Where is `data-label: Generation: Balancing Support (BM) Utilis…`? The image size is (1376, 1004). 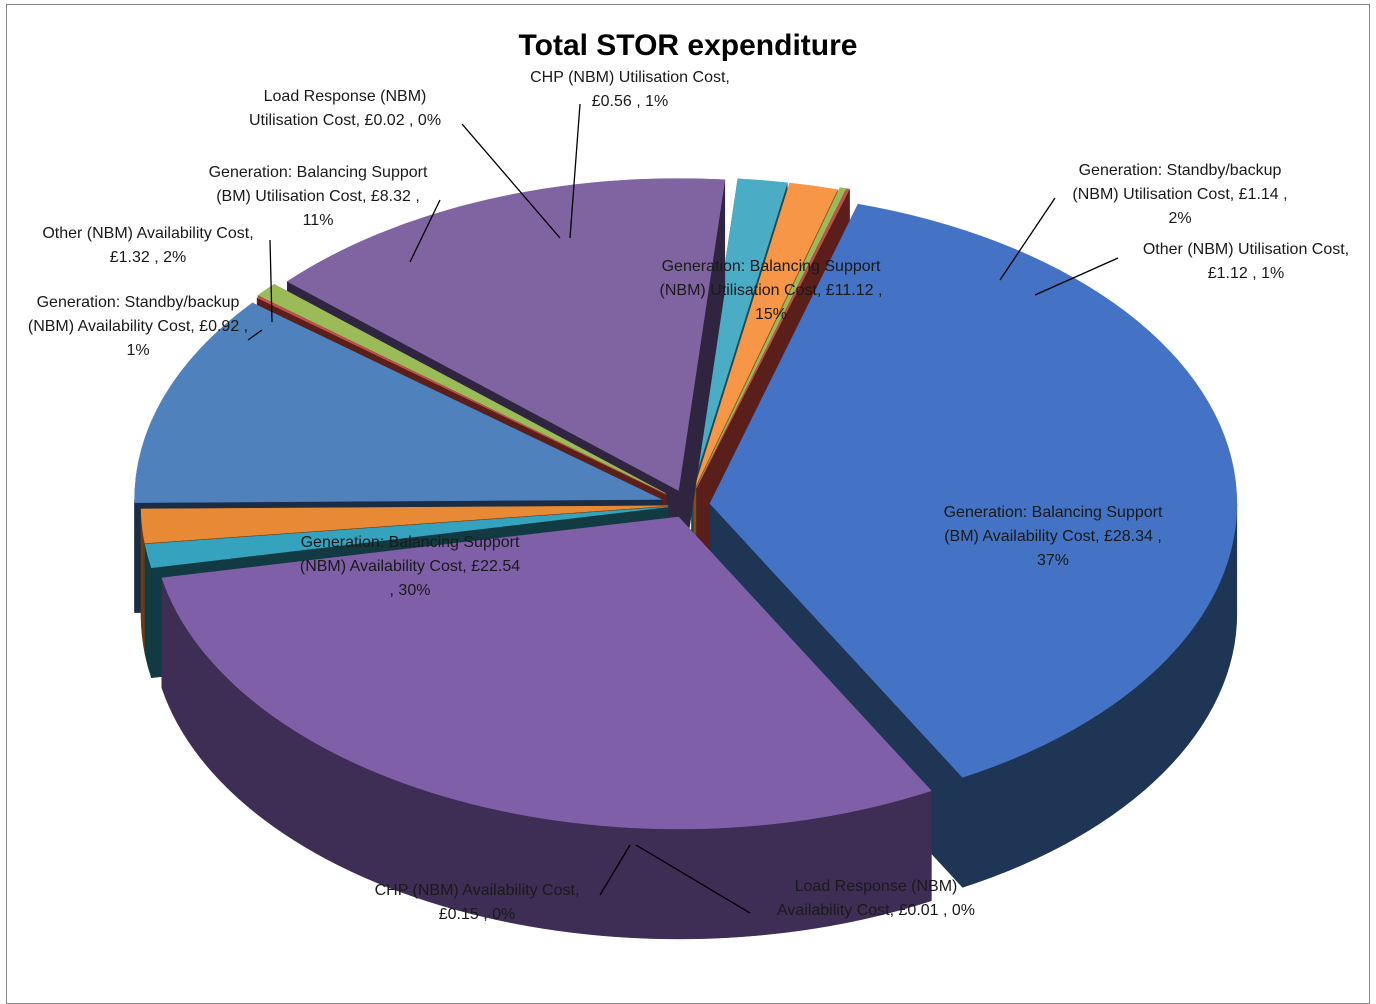 data-label: Generation: Balancing Support (BM) Utilis… is located at coordinates (318, 196).